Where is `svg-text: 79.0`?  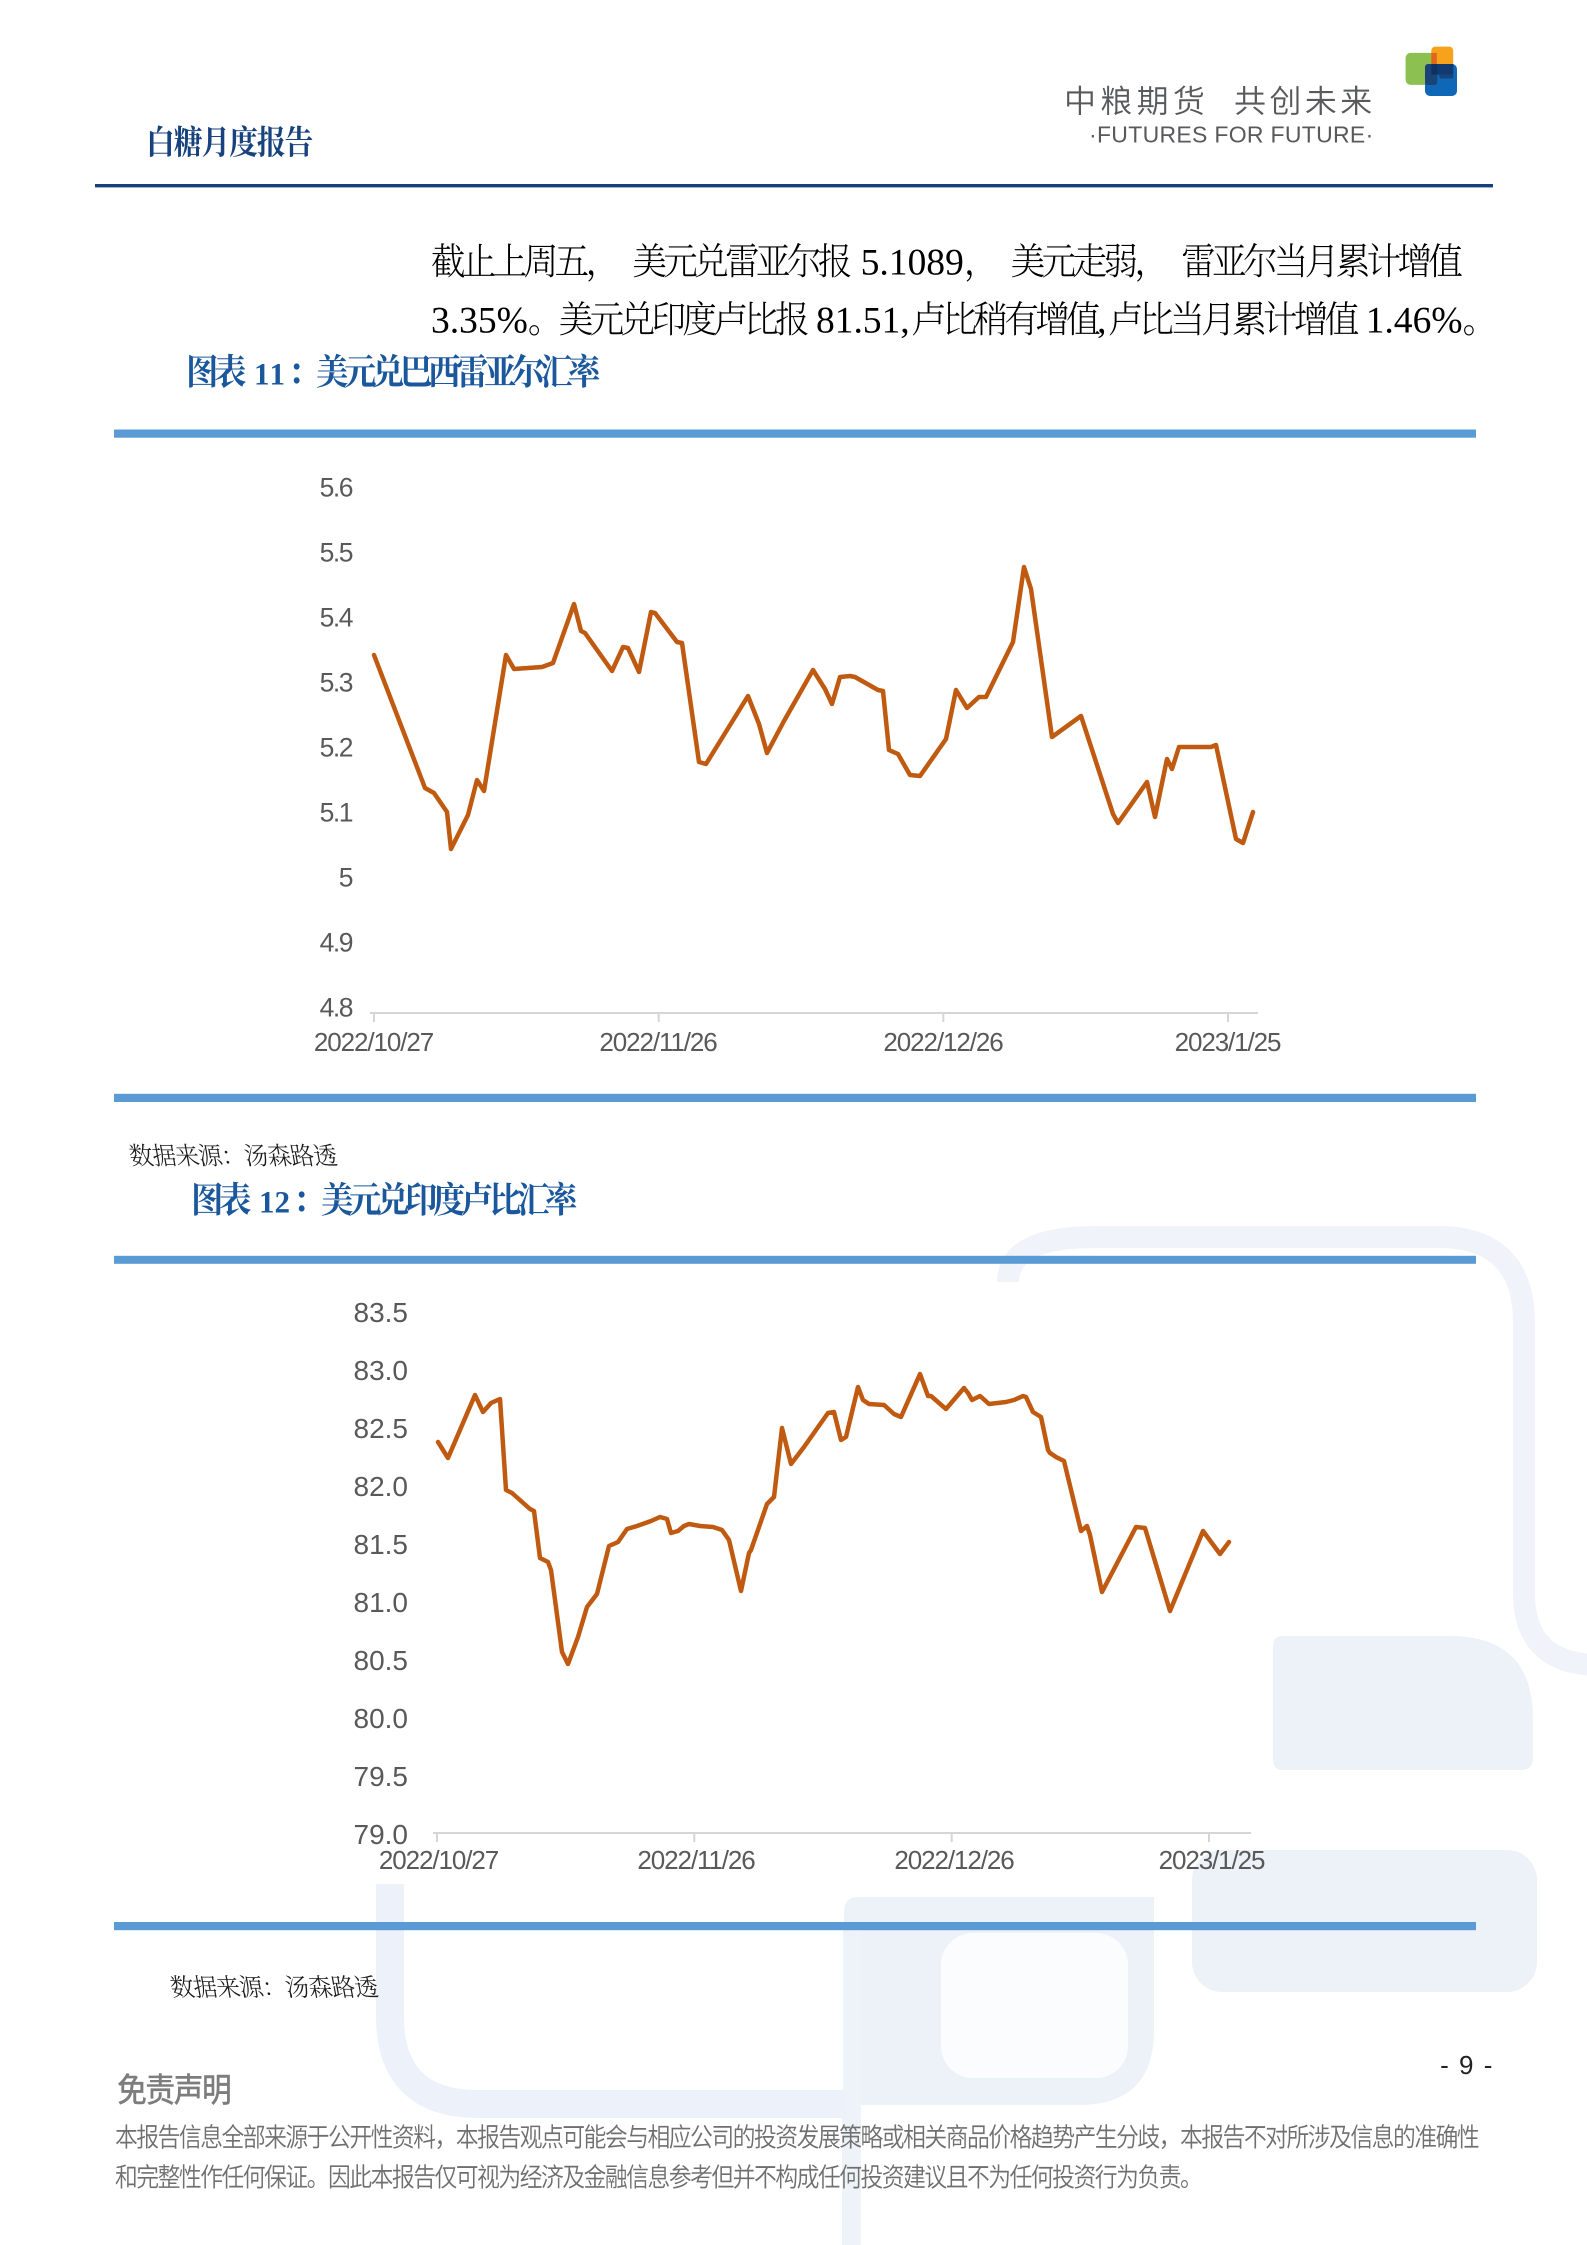
svg-text: 79.0 is located at coordinates (381, 1834).